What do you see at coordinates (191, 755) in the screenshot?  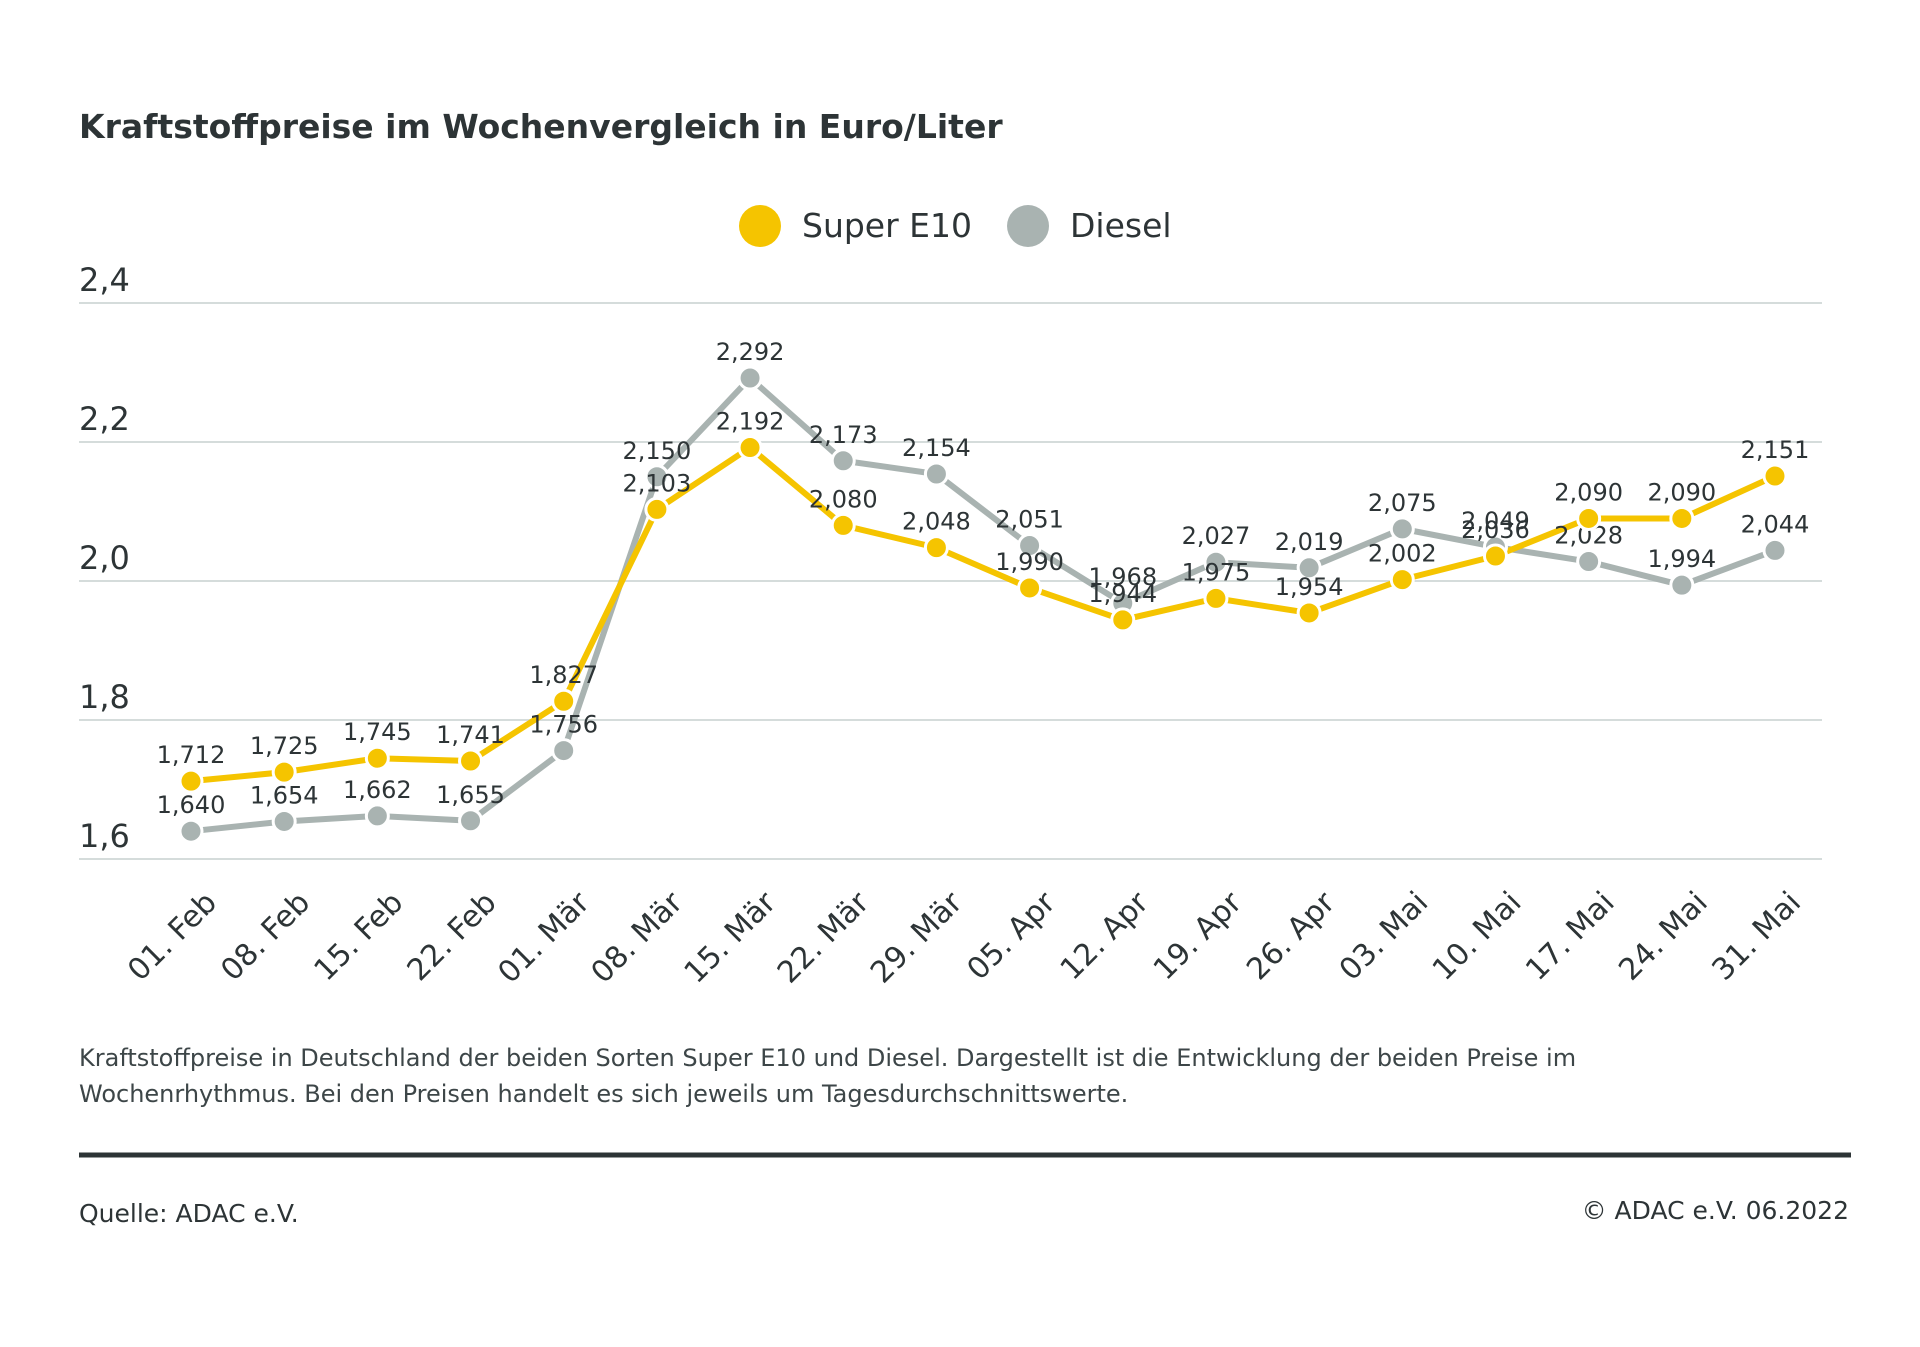 I see `value-label: 1,712` at bounding box center [191, 755].